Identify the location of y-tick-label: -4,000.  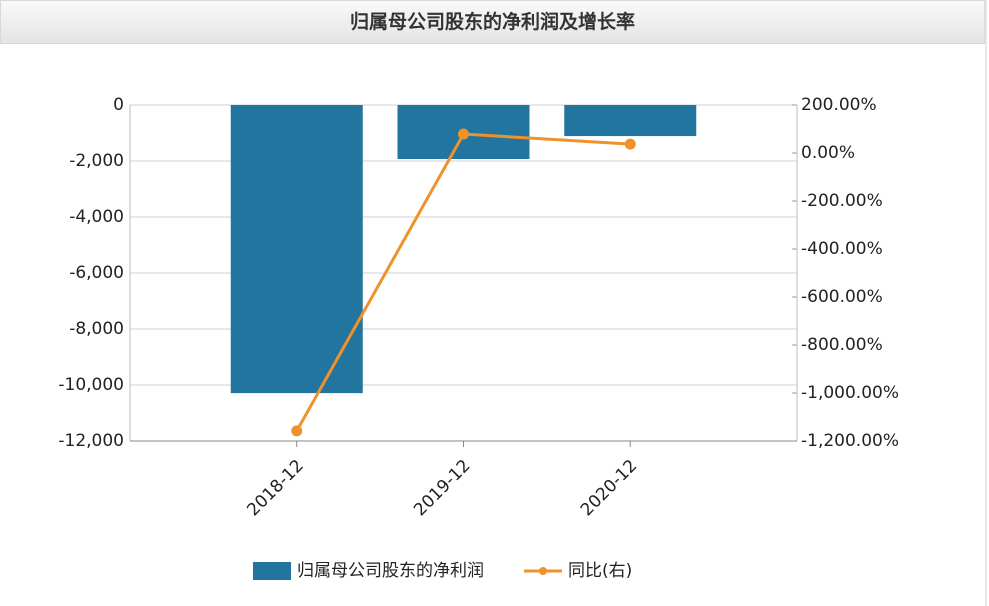
(96, 217).